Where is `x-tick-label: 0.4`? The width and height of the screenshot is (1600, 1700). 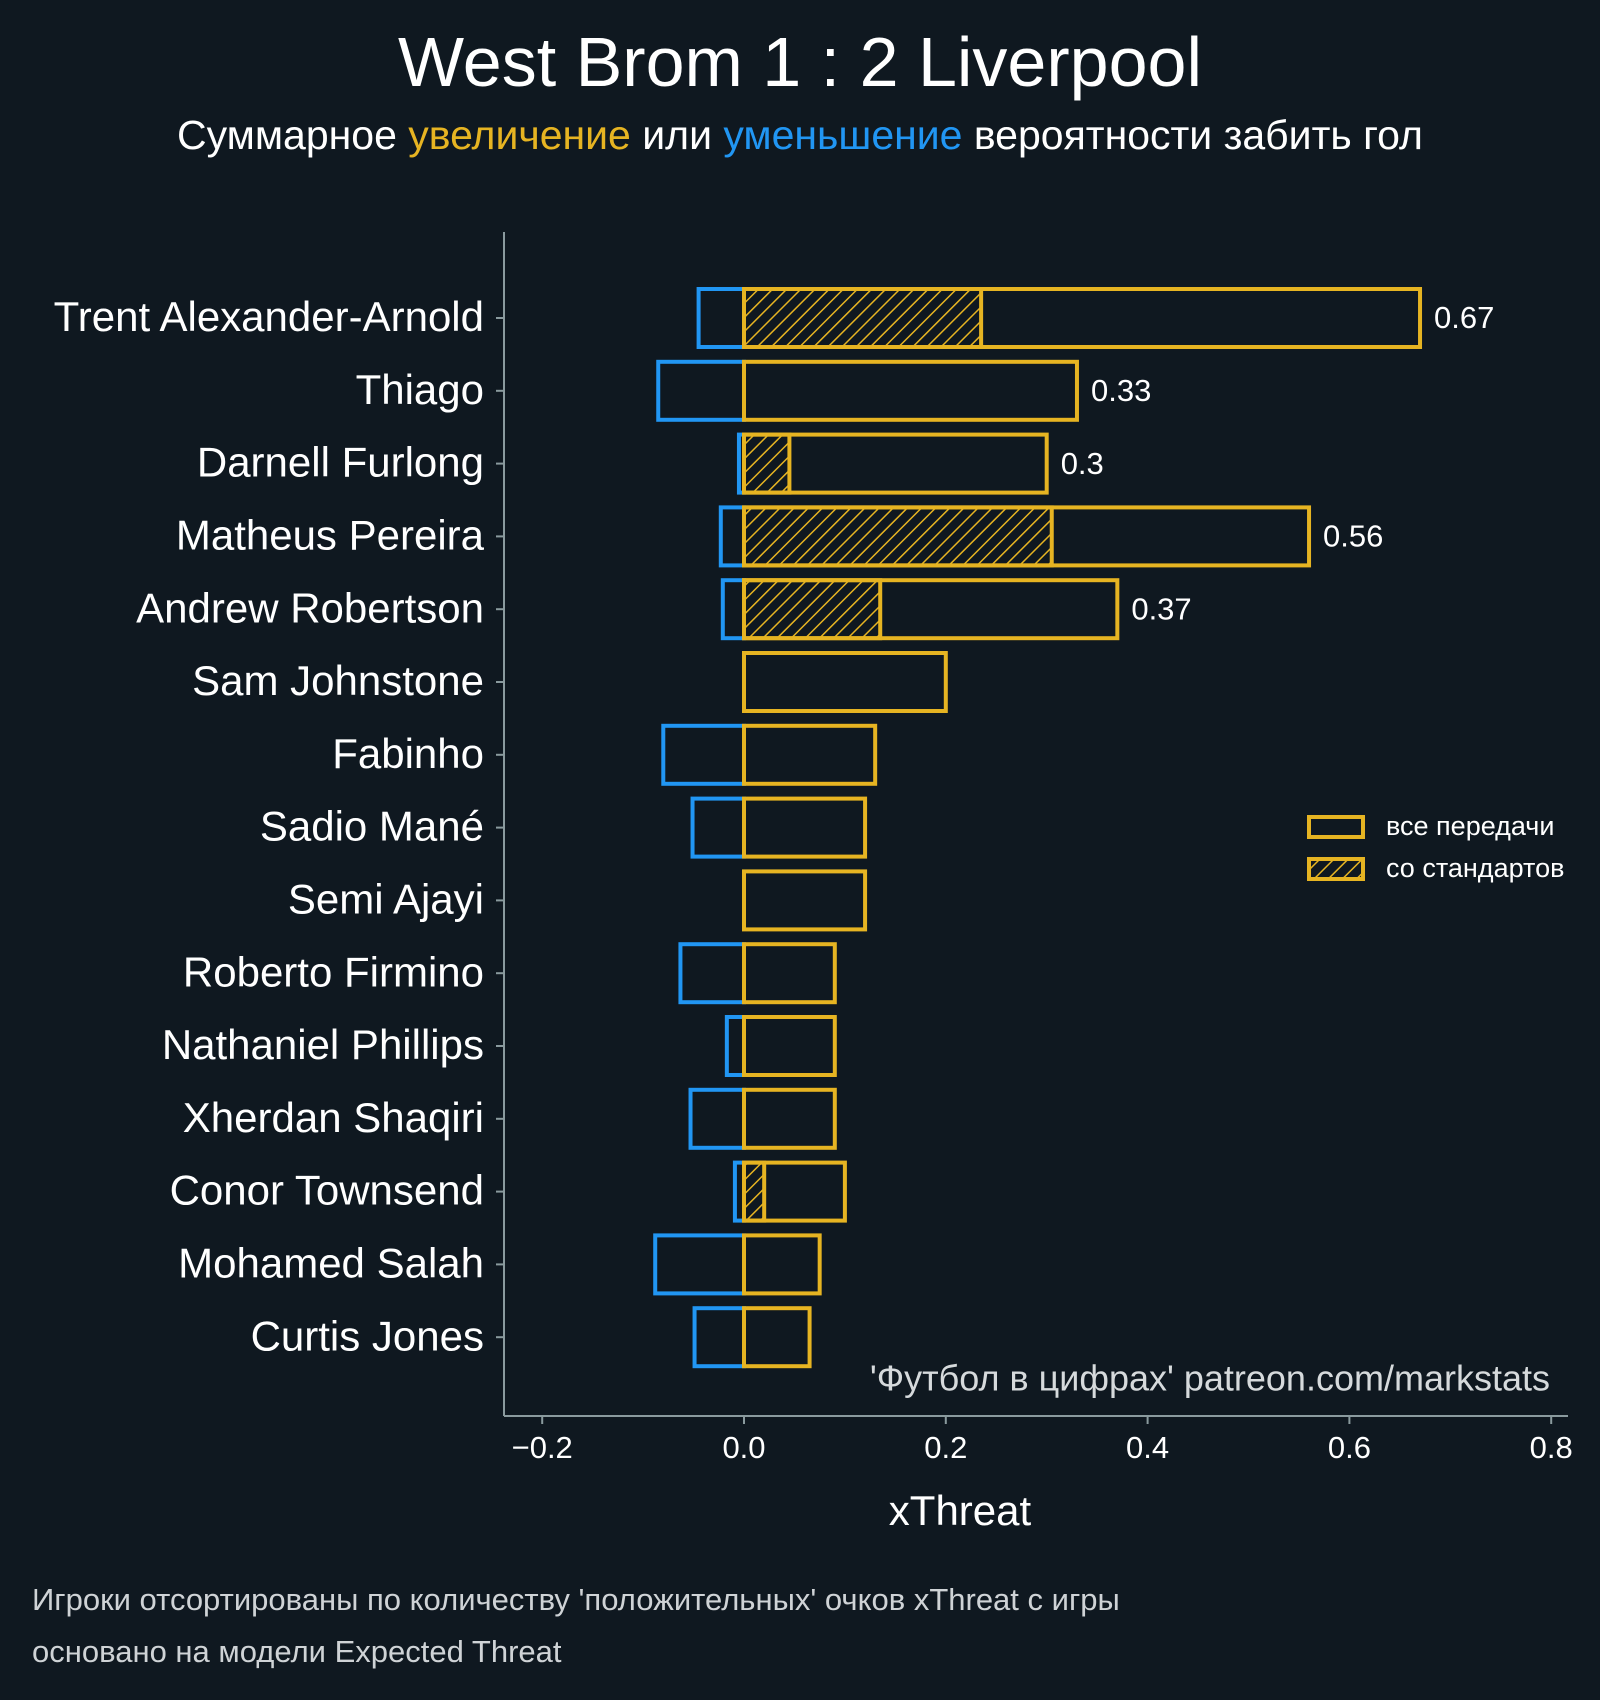
x-tick-label: 0.4 is located at coordinates (1147, 1447).